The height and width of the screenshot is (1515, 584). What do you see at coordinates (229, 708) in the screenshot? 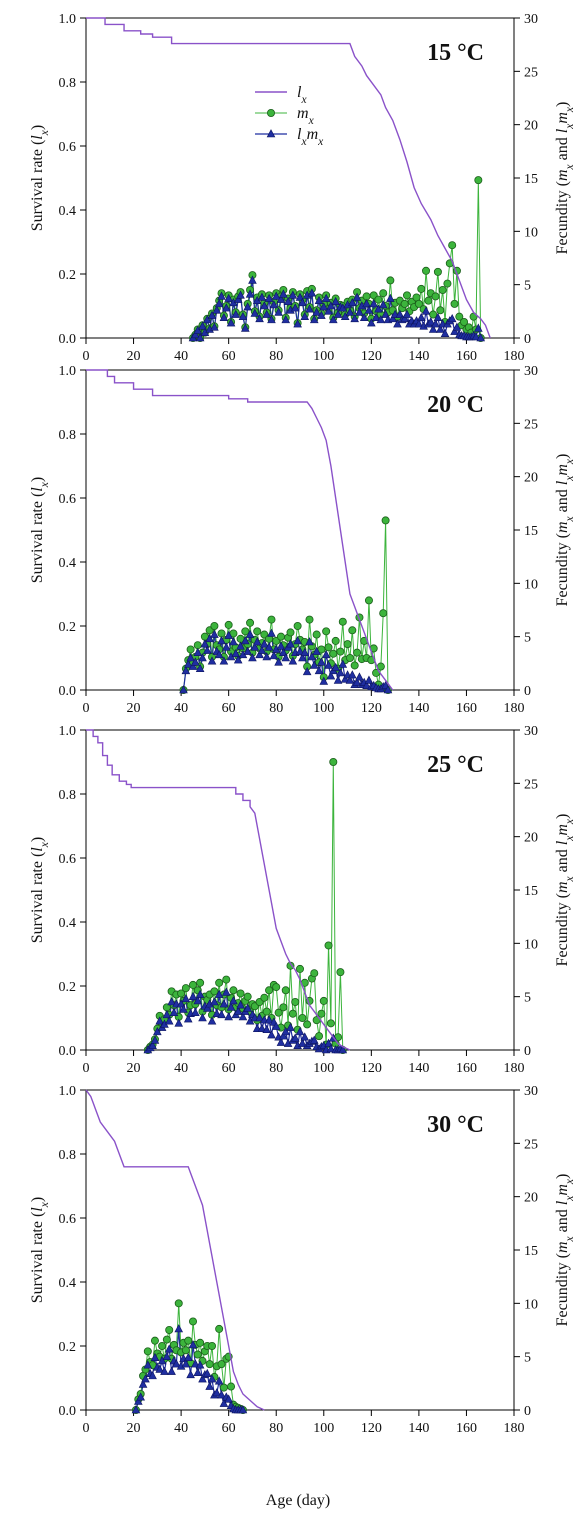
I see `x-tick-label: 60` at bounding box center [229, 708].